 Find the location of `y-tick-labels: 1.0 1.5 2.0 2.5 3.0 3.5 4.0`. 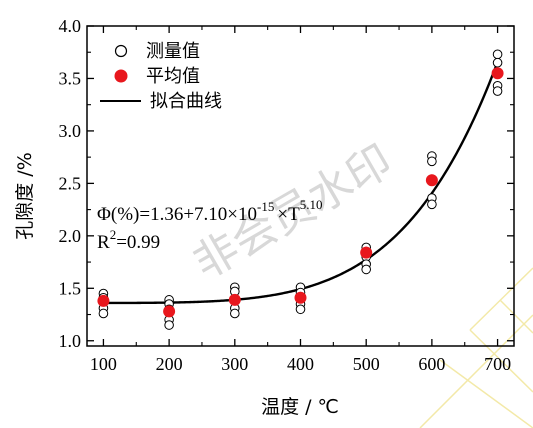

y-tick-labels: 1.0 1.5 2.0 2.5 3.0 3.5 4.0 is located at coordinates (70, 183).